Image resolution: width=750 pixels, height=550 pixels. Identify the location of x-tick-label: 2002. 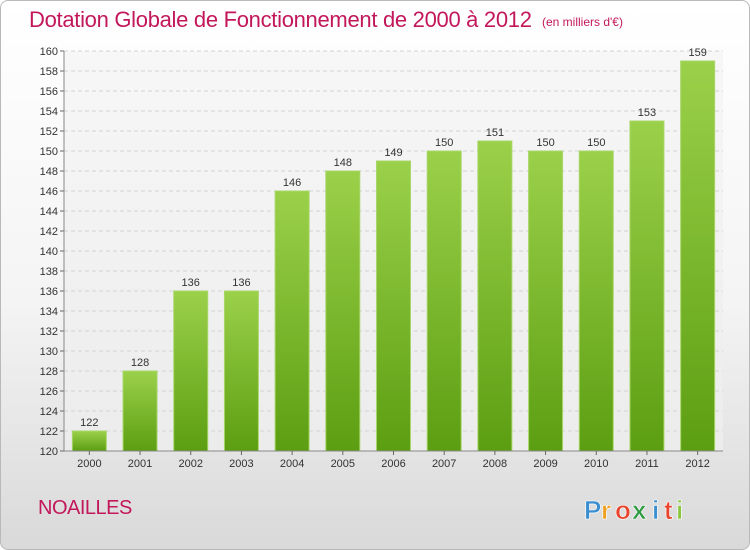
(190, 464).